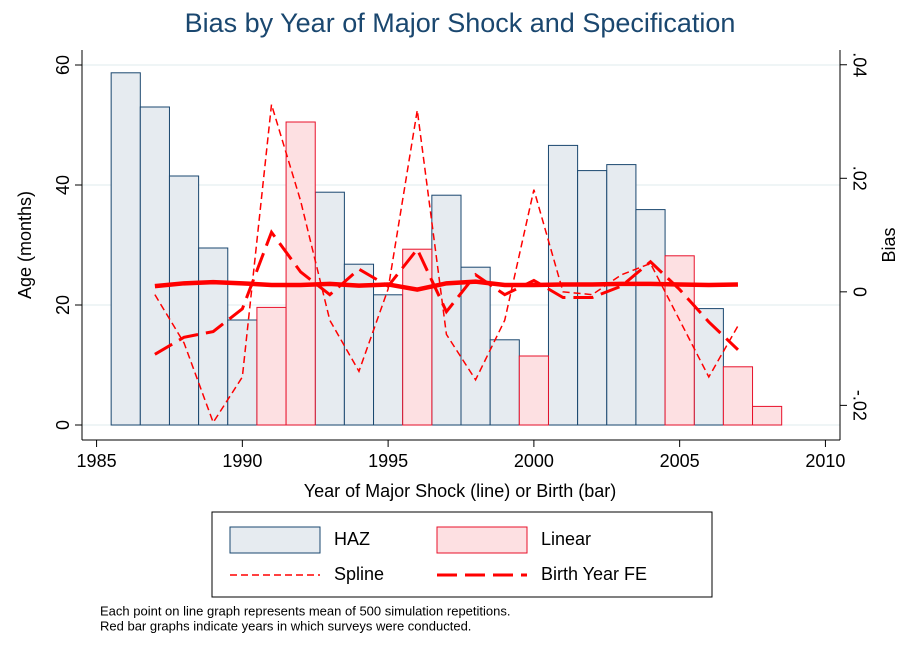  What do you see at coordinates (534, 461) in the screenshot?
I see `x-tick-label: 2000` at bounding box center [534, 461].